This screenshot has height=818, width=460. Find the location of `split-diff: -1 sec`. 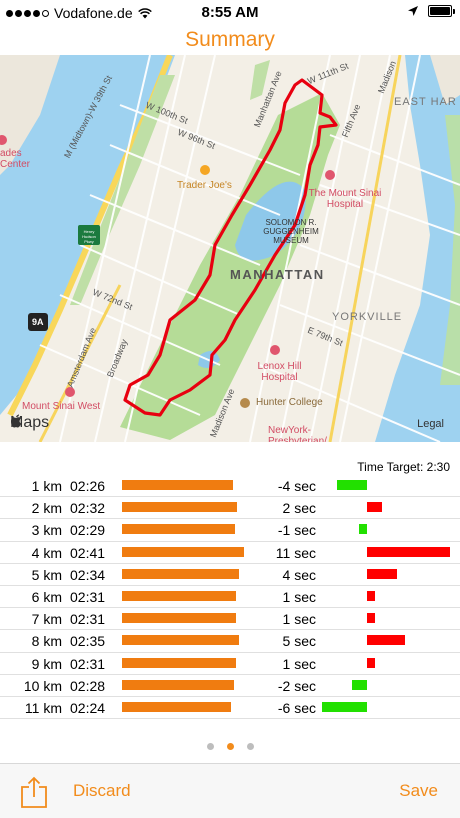

split-diff: -1 sec is located at coordinates (296, 530).